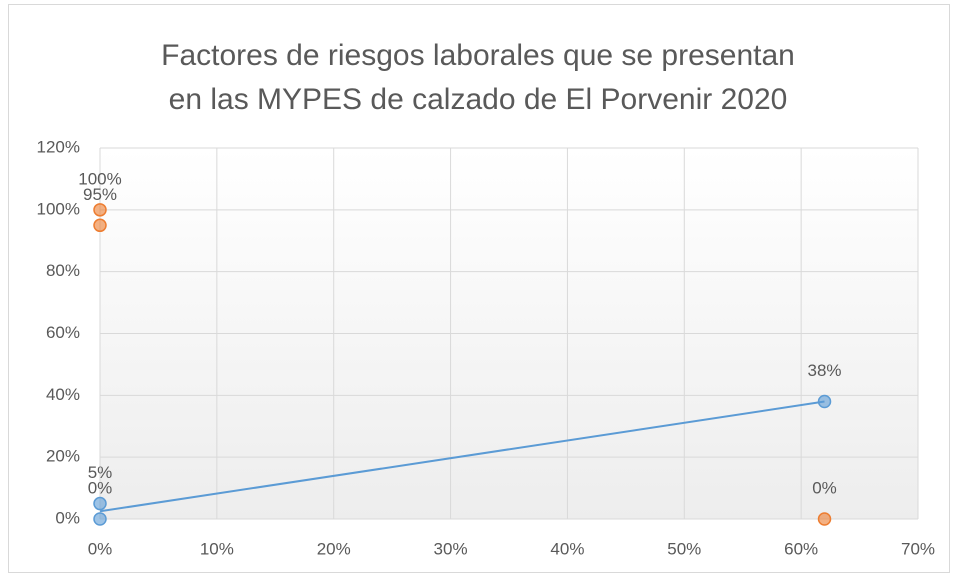  I want to click on x-tick-label: 10%, so click(217, 548).